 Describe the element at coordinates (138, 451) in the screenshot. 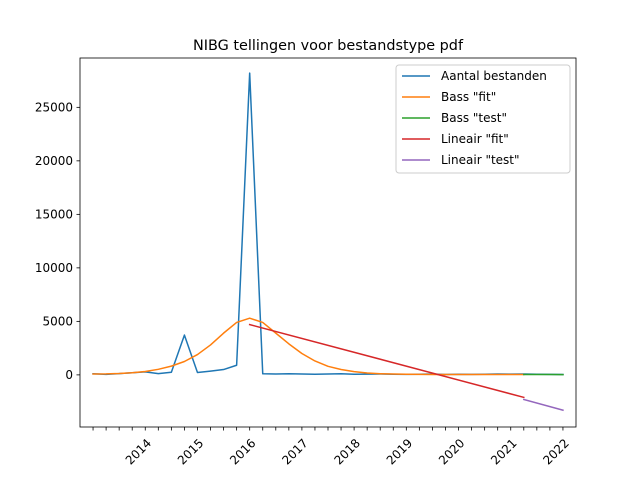

I see `x-tick-label: 2014` at that location.